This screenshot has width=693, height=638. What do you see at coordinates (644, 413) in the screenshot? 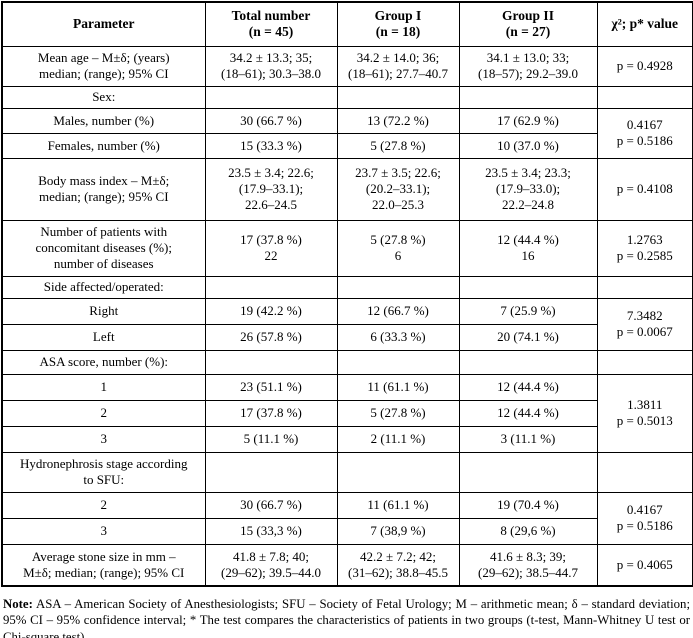
I see `stat-cell-merged: 1.3811 p = 0.5013` at bounding box center [644, 413].